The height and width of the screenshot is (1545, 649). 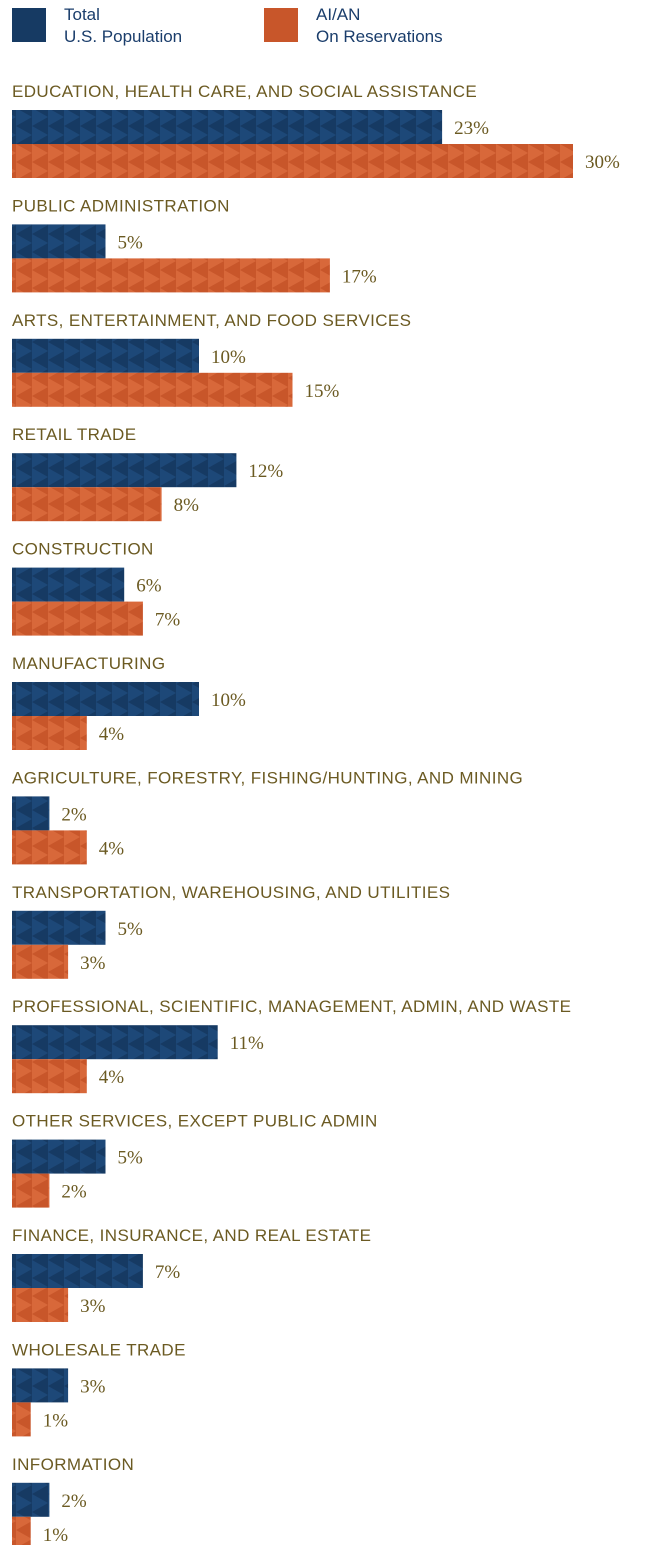 I want to click on bar-aian-wholesale-trade, so click(x=21, y=1419).